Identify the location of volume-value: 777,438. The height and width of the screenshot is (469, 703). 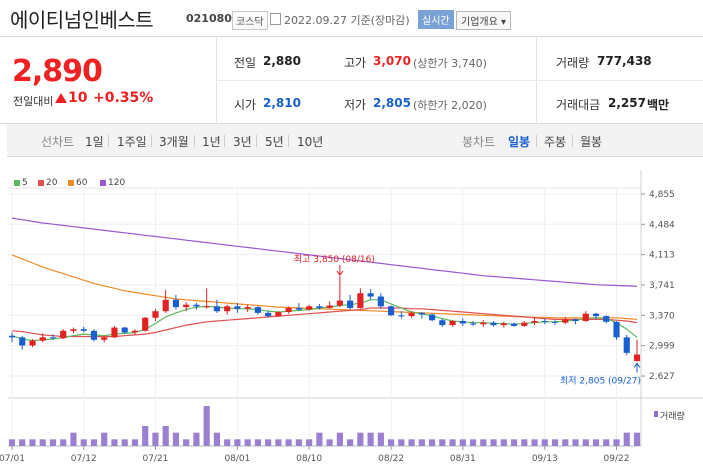
(624, 61).